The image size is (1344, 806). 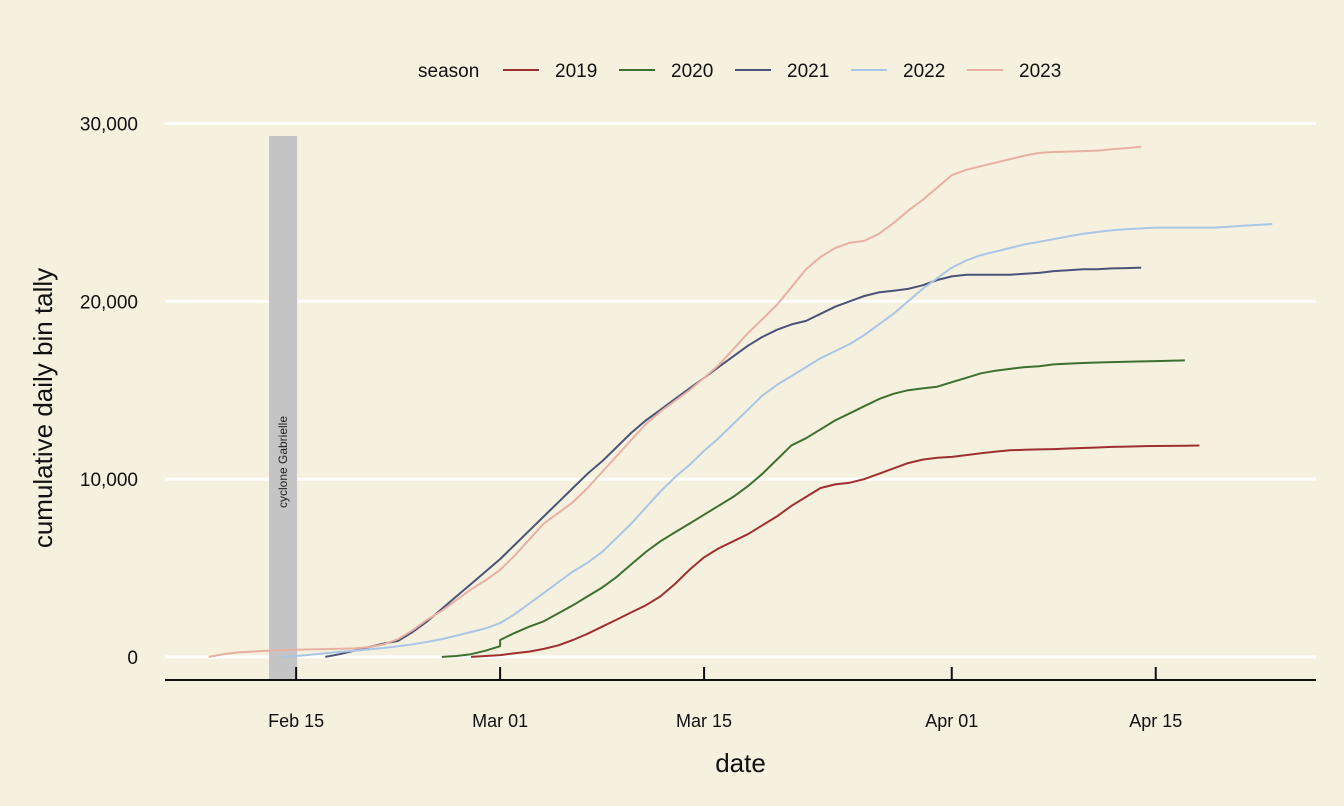 What do you see at coordinates (739, 71) in the screenshot?
I see `legend: season 2019 2020 2021 2022 2023` at bounding box center [739, 71].